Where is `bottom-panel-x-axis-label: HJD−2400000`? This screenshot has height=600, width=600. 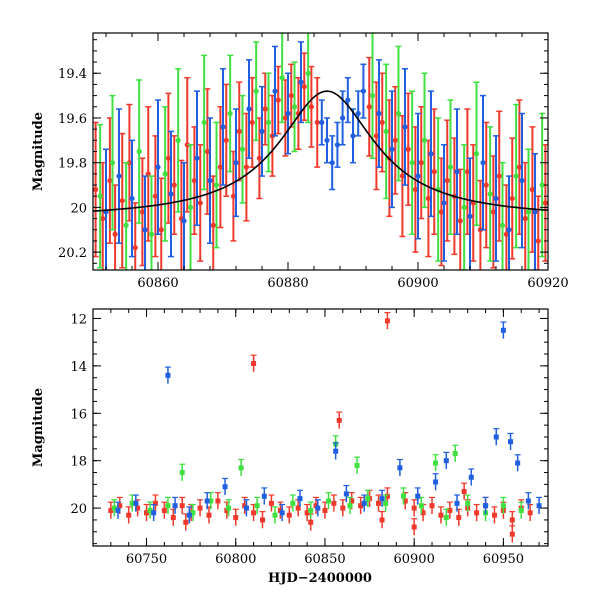 bottom-panel-x-axis-label: HJD−2400000 is located at coordinates (320, 578).